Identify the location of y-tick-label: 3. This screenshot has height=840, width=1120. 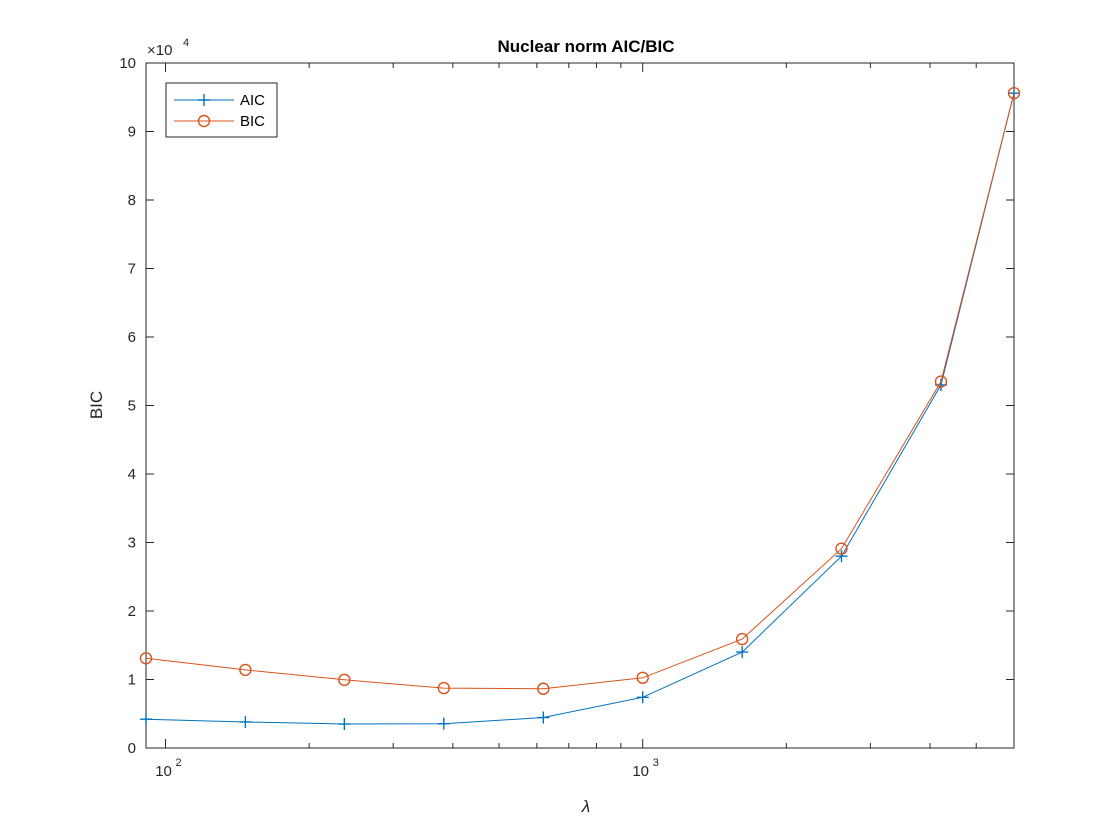
(132, 543).